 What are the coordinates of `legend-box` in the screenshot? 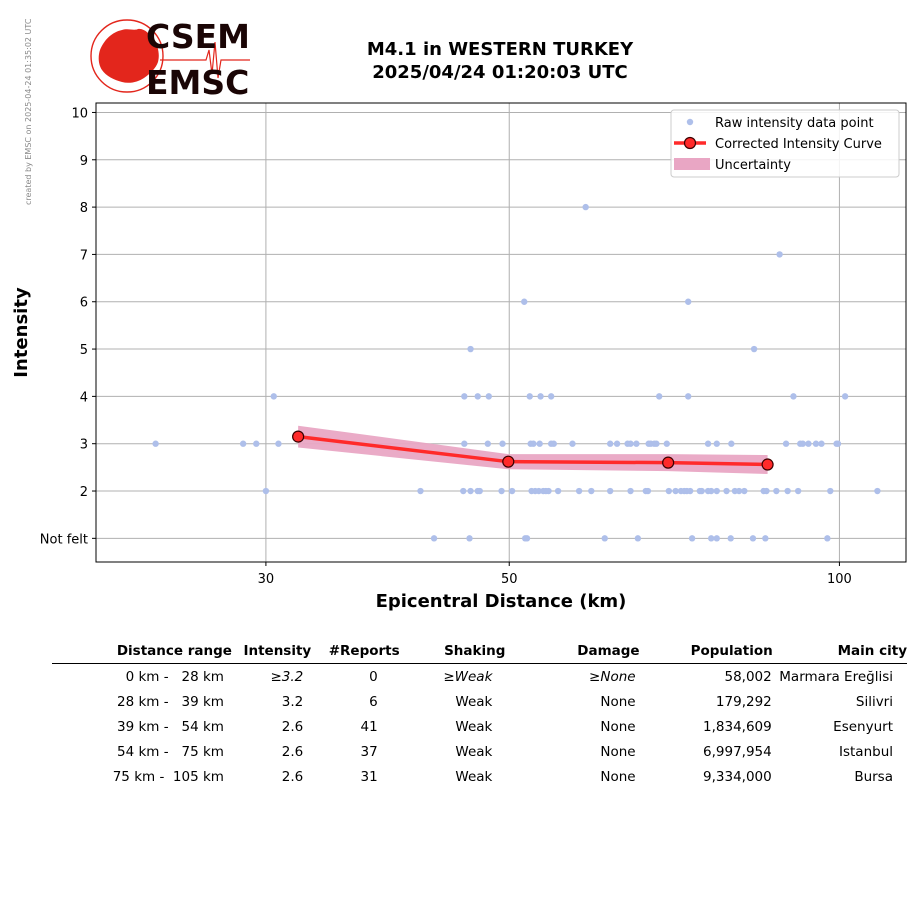 It's located at (785, 143).